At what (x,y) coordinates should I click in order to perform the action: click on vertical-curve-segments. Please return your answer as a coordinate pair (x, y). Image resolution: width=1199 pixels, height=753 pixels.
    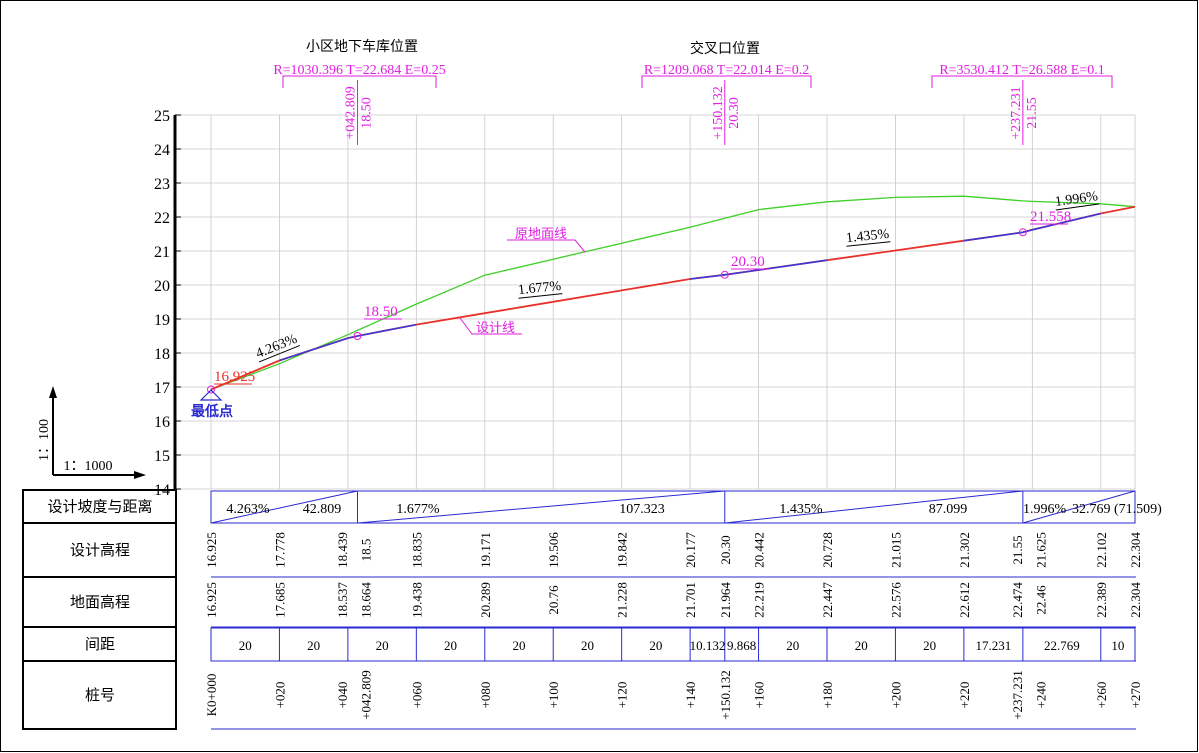
    Looking at the image, I should click on (690, 287).